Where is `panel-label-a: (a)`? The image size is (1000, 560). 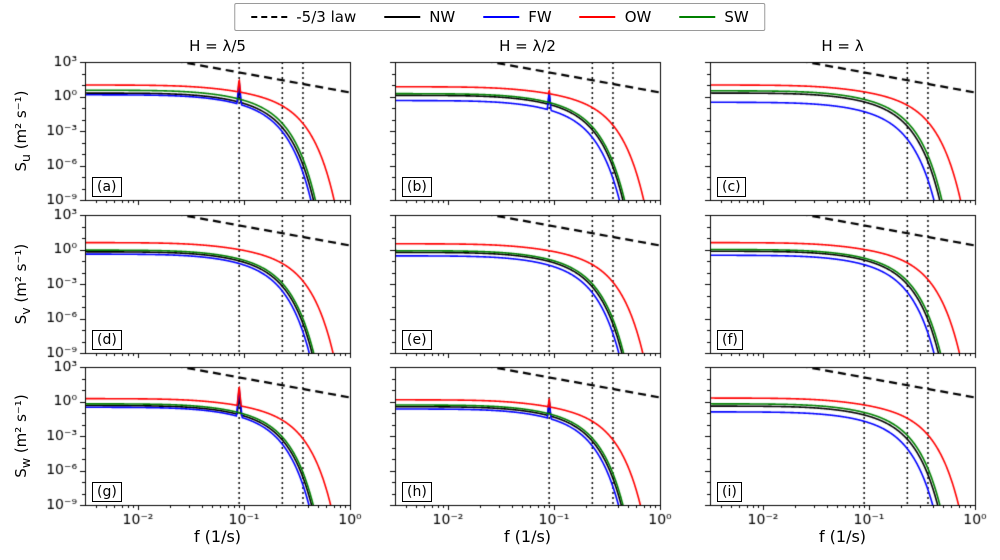
panel-label-a: (a) is located at coordinates (107, 187).